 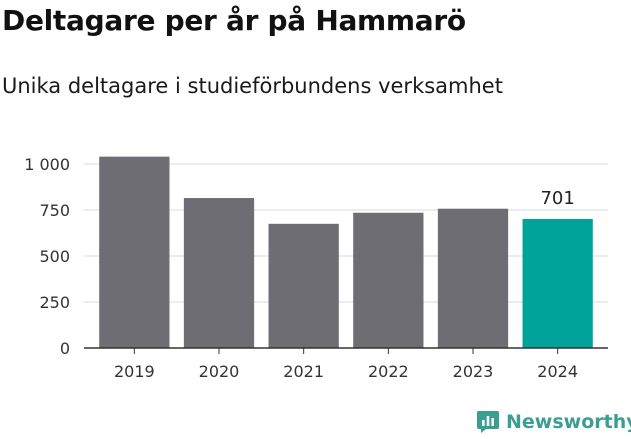 What do you see at coordinates (54, 302) in the screenshot?
I see `y-tick-label: 250` at bounding box center [54, 302].